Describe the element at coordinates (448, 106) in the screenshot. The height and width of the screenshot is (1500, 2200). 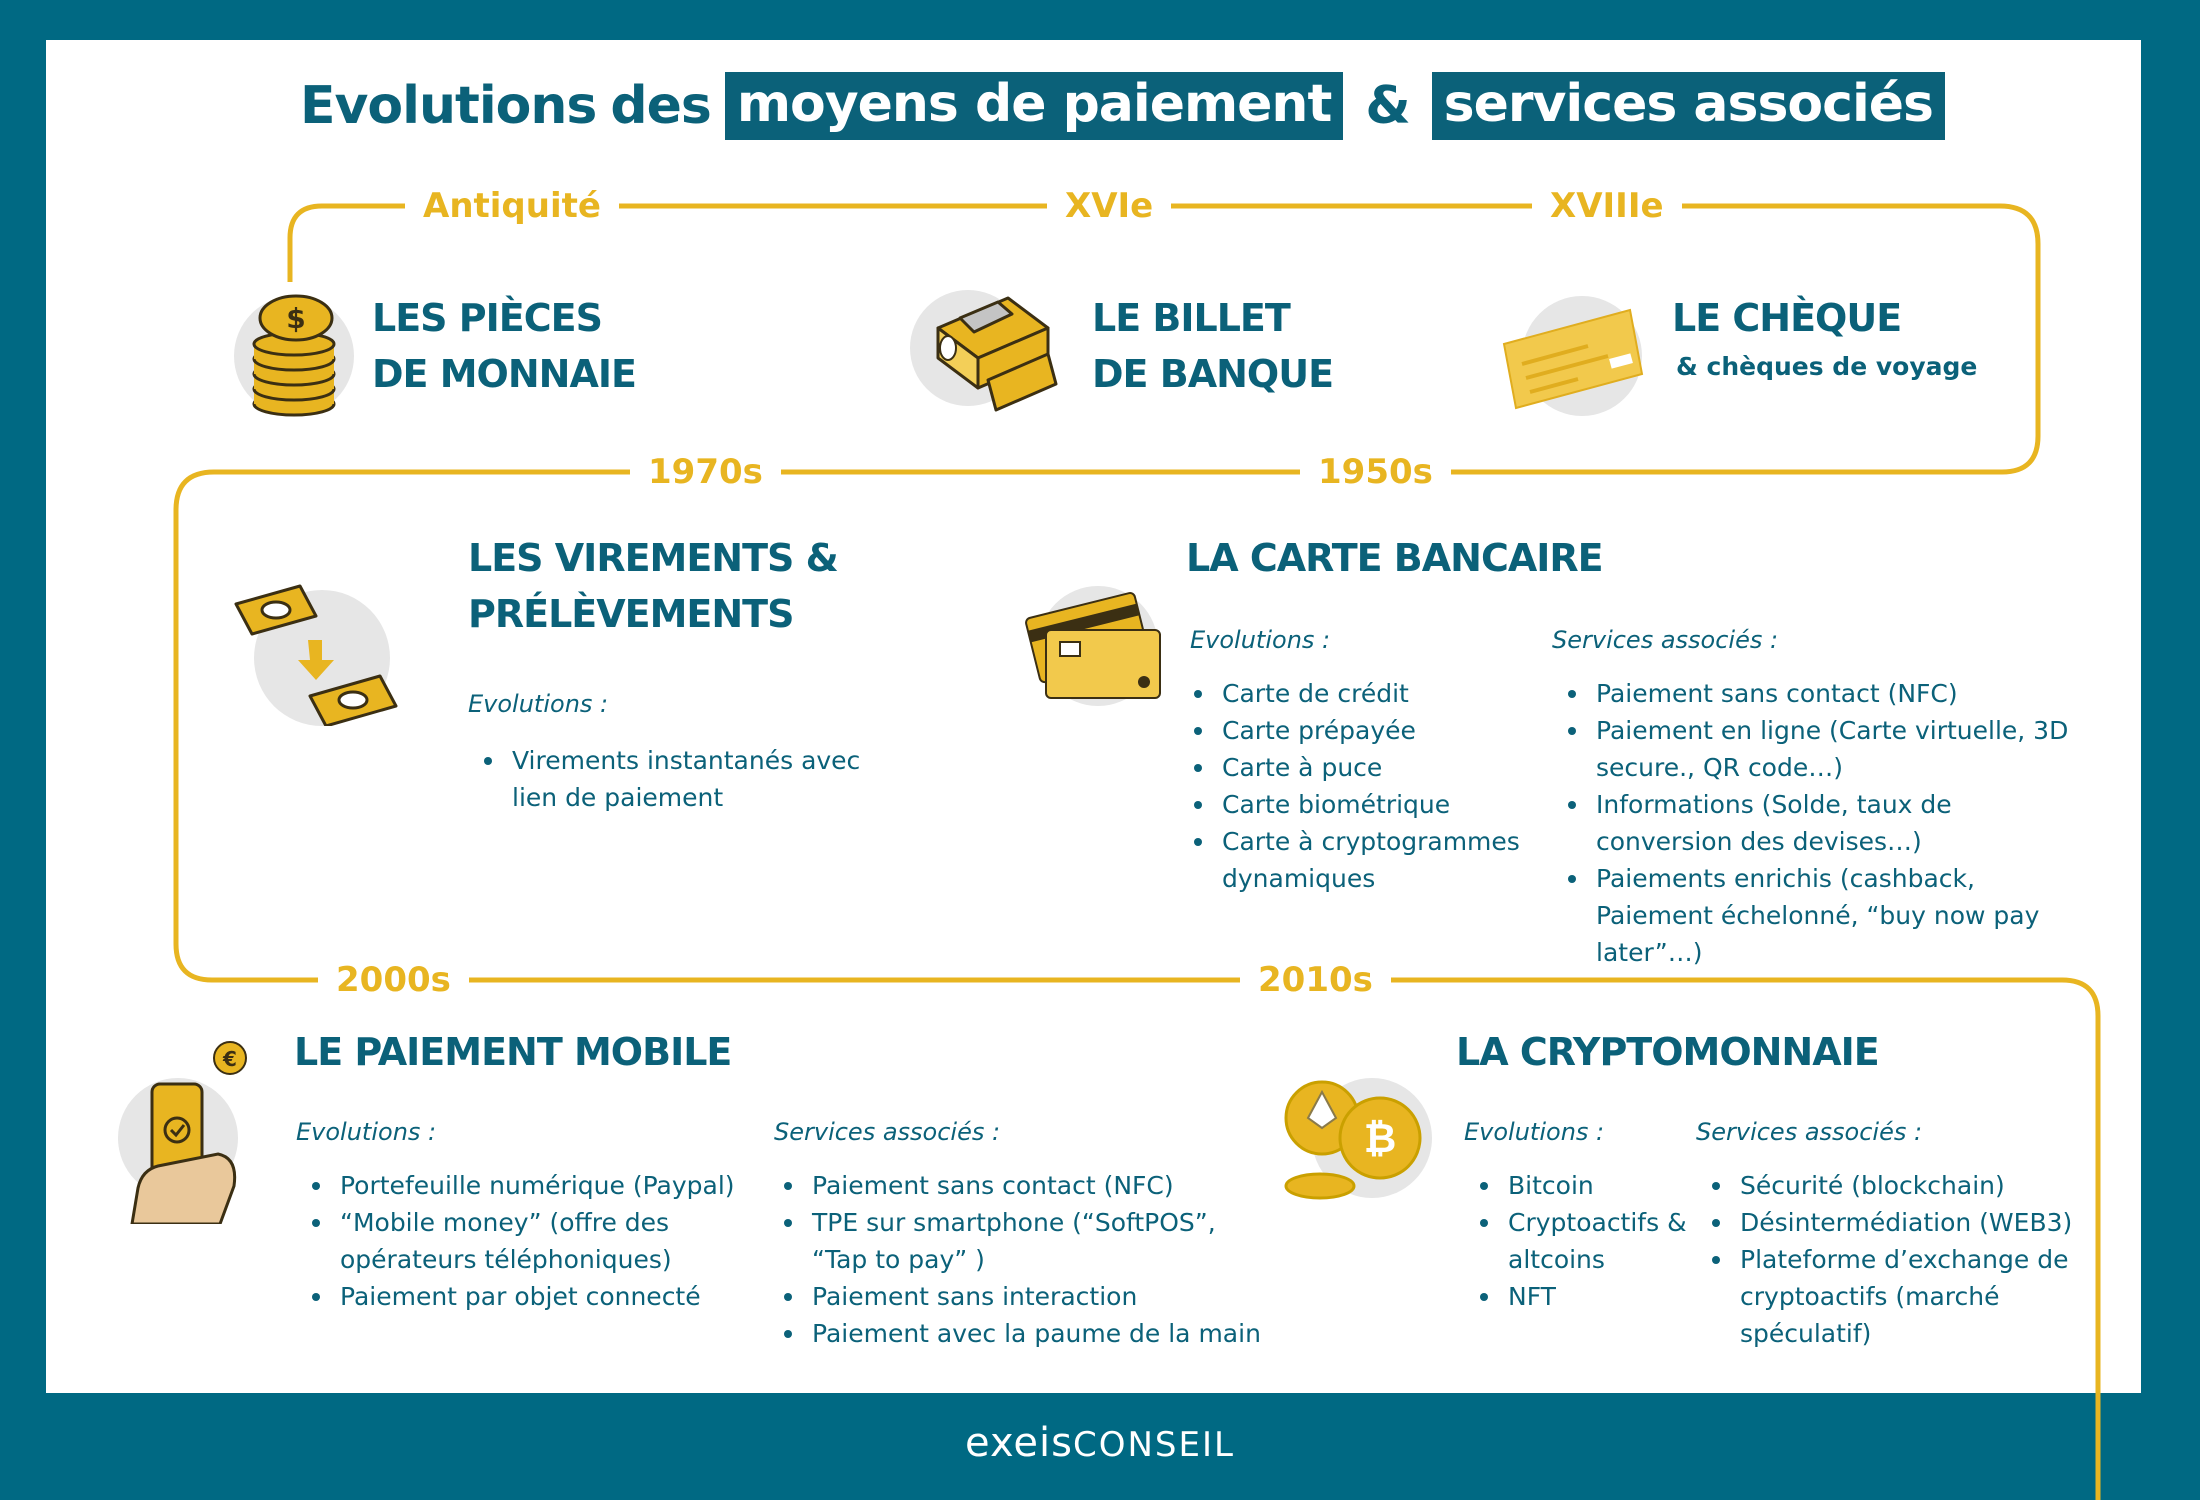
I see `title-part1: Evolutions` at that location.